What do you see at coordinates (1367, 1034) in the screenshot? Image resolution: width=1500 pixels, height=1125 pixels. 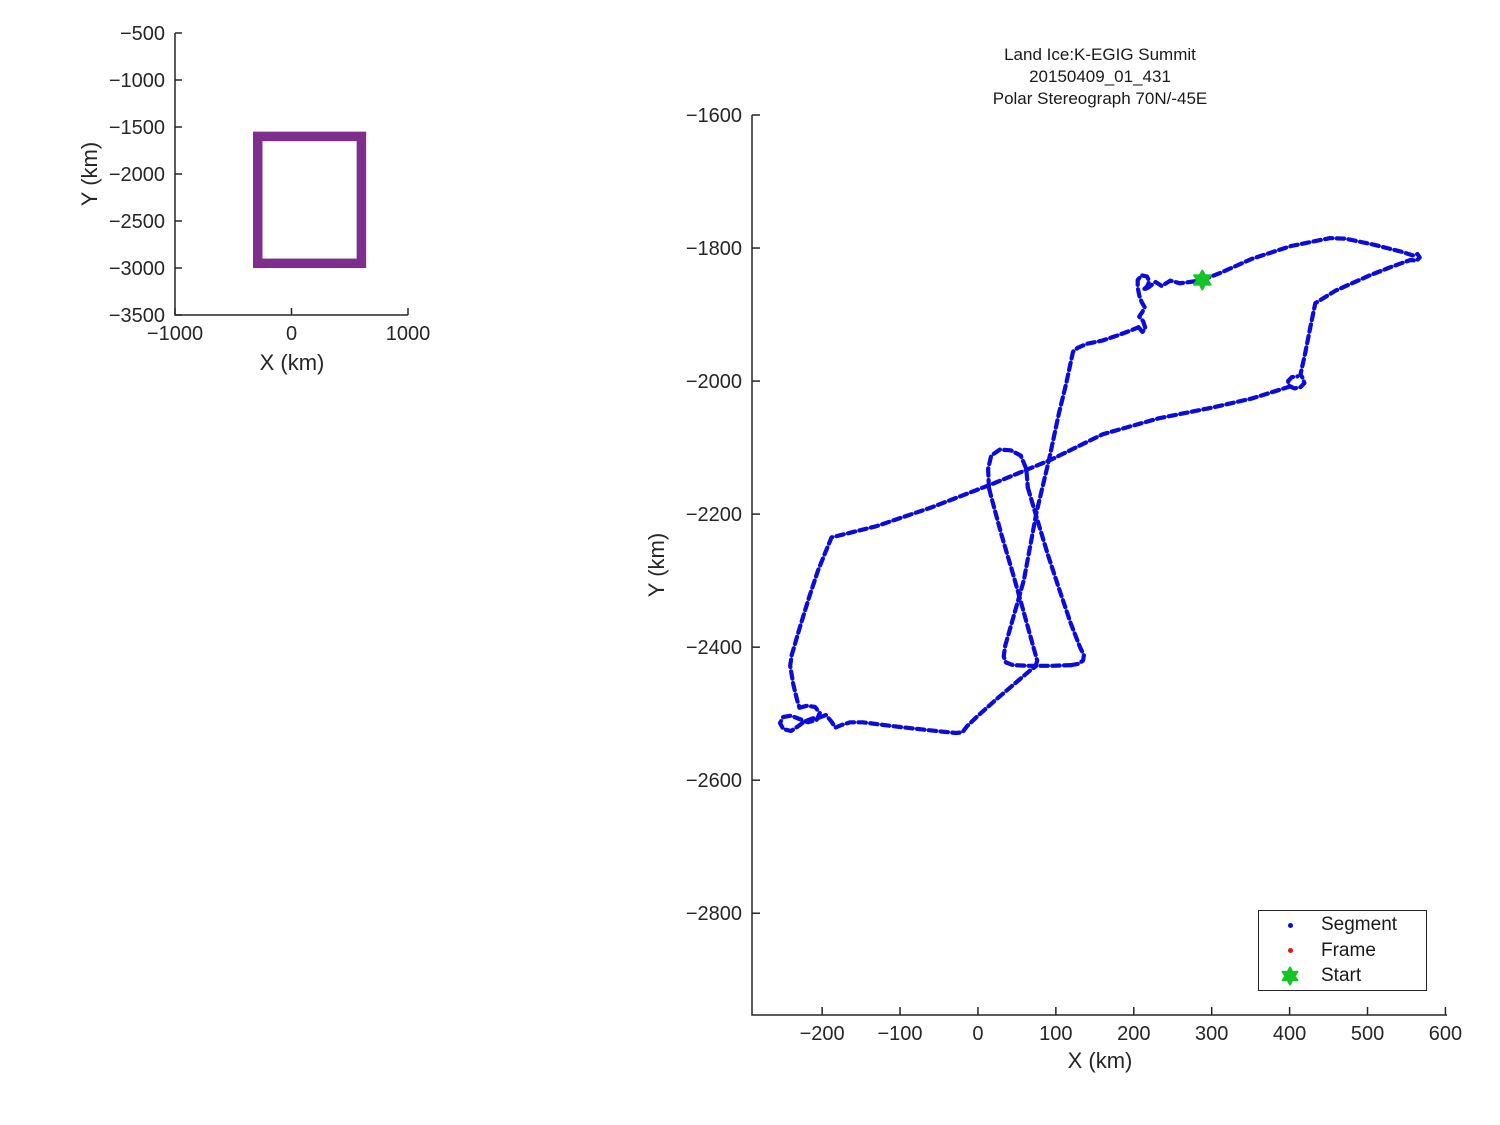 I see `flight-x-tick-label: 500` at bounding box center [1367, 1034].